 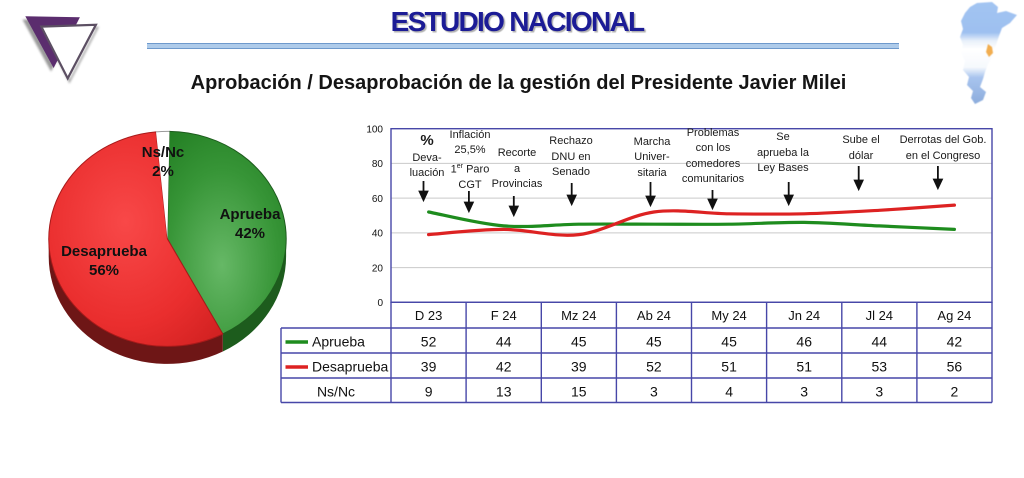 I want to click on svg-text: 13, so click(x=504, y=392).